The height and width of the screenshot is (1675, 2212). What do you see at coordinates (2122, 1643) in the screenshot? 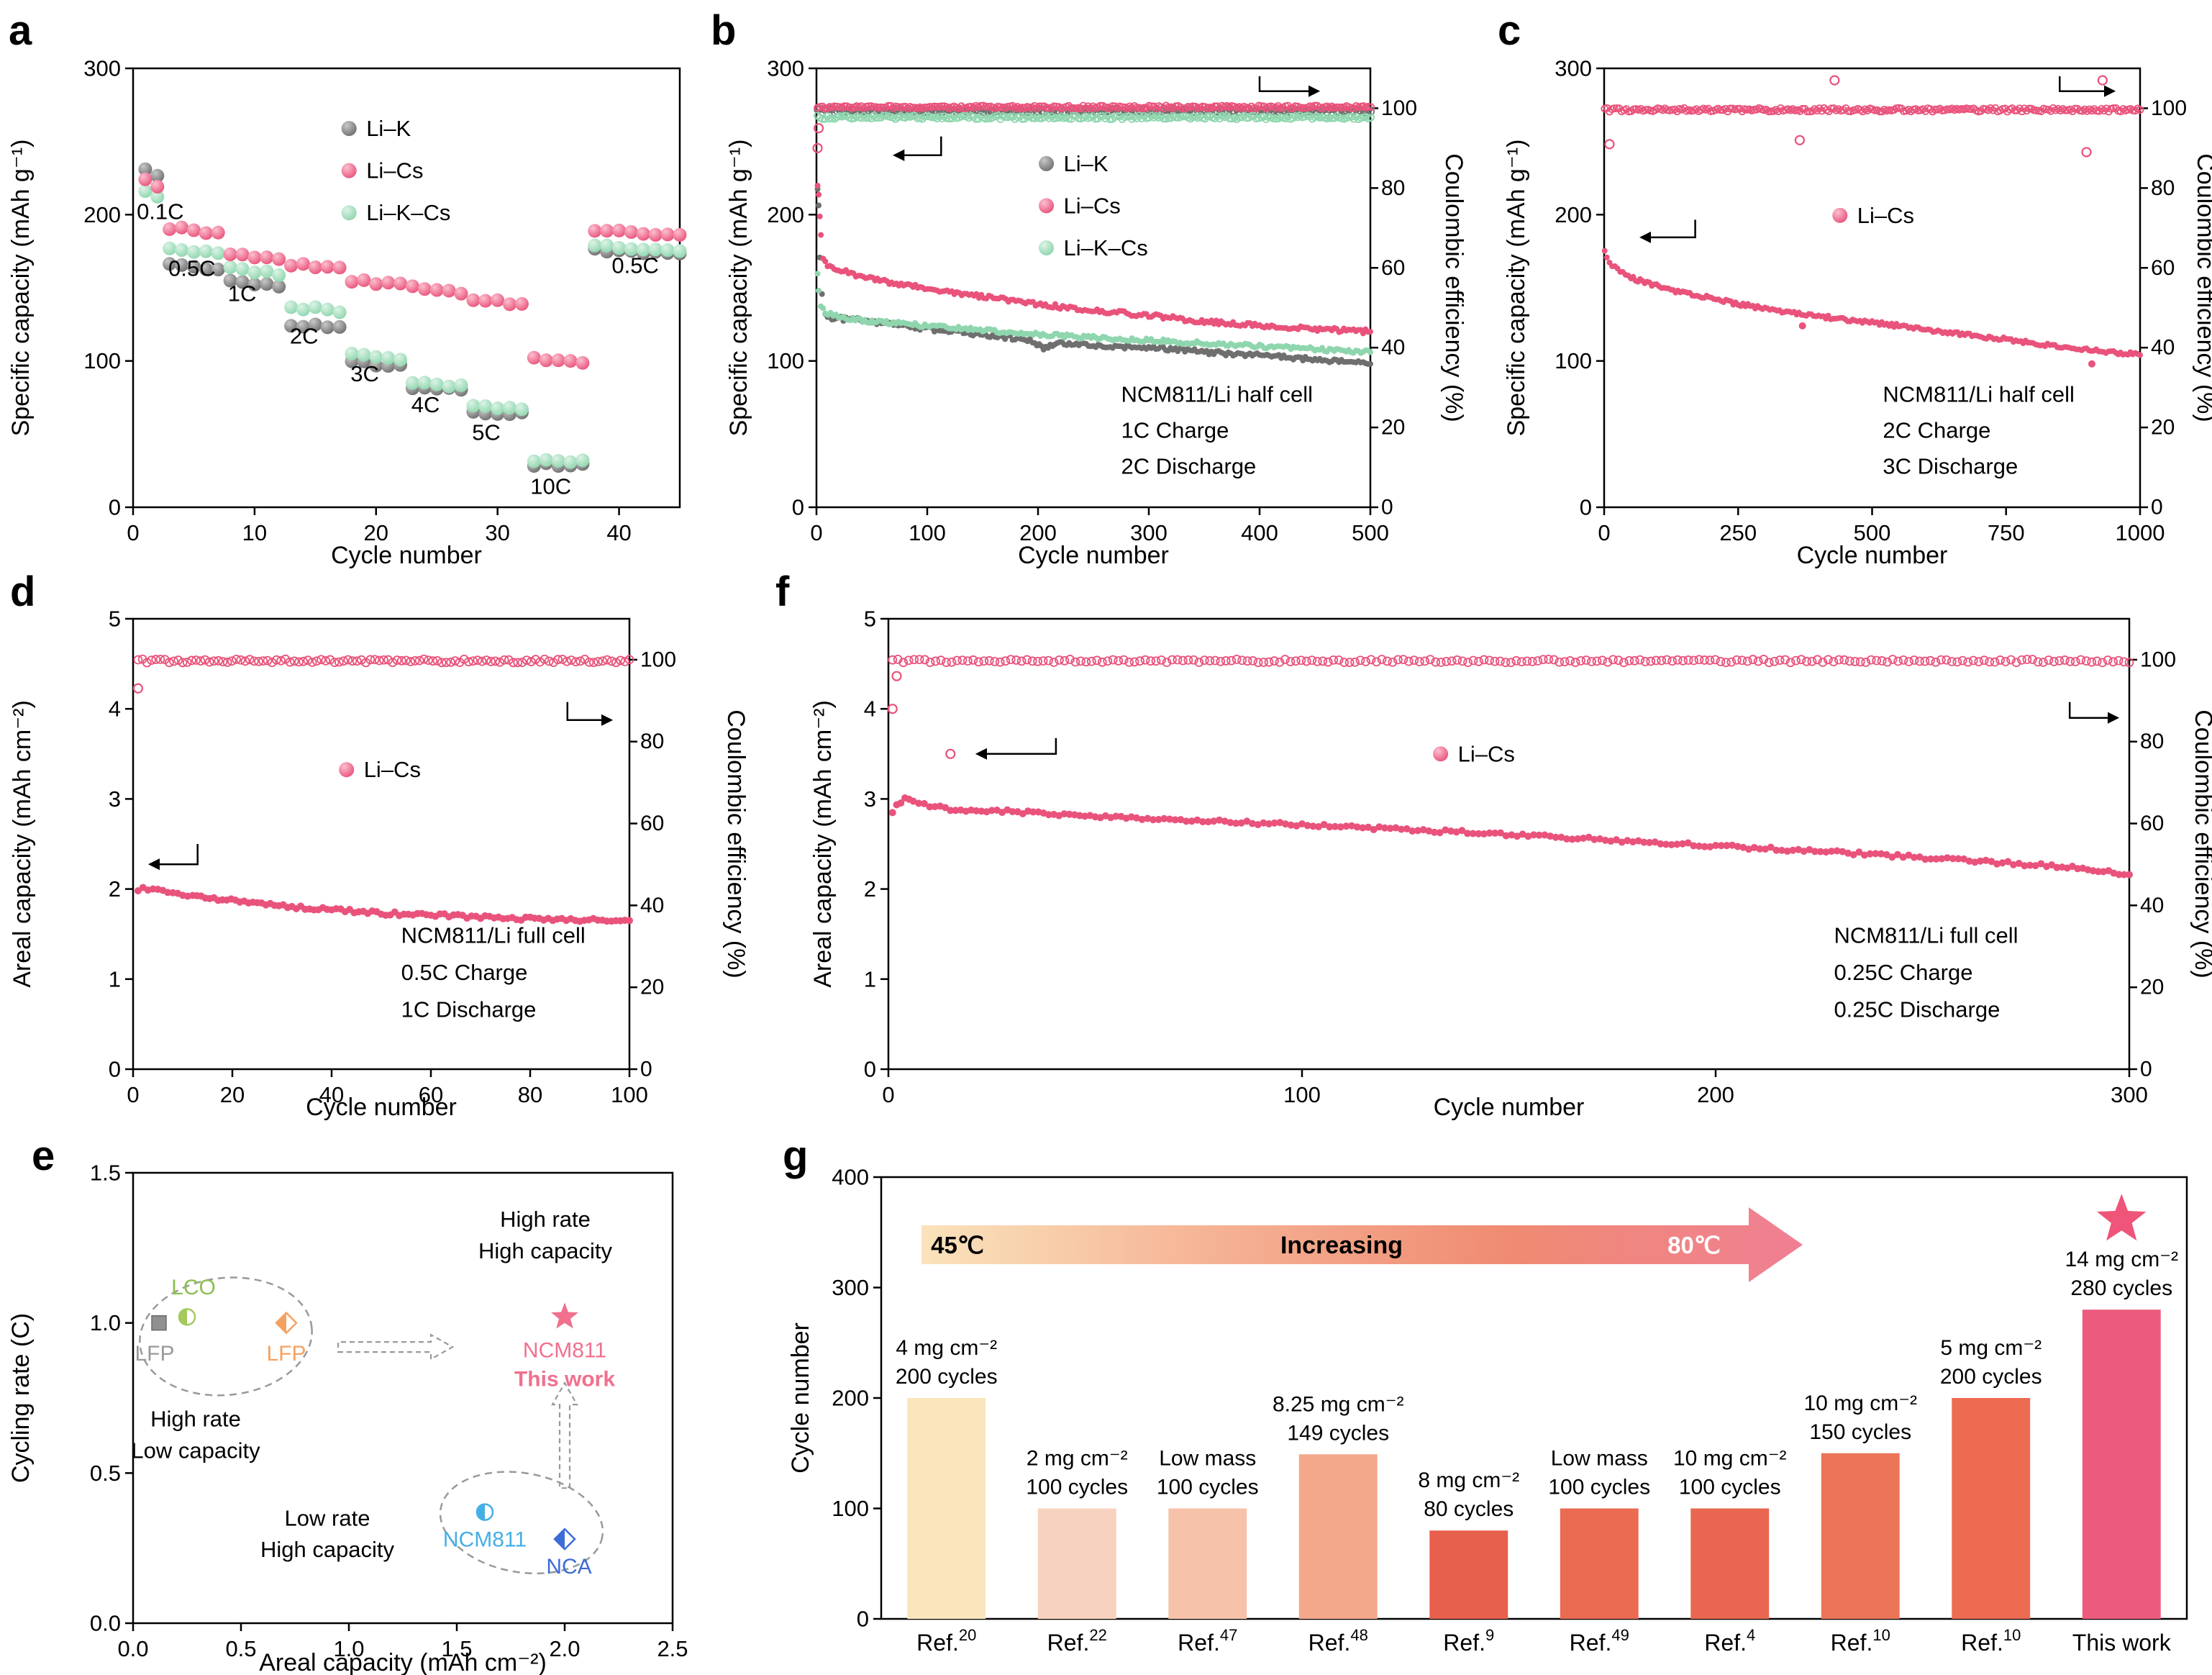
I see `category-label: This work` at bounding box center [2122, 1643].